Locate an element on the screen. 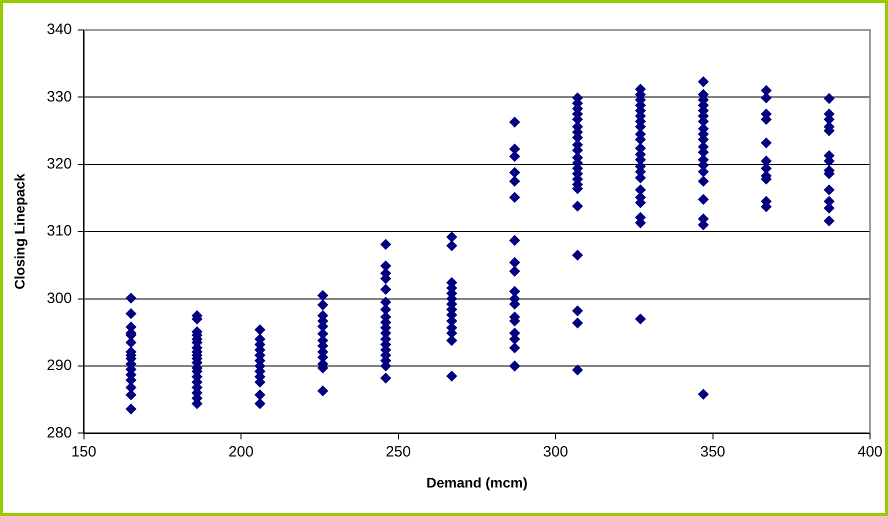 This screenshot has width=888, height=516. y-tick-label: 340 is located at coordinates (59, 29).